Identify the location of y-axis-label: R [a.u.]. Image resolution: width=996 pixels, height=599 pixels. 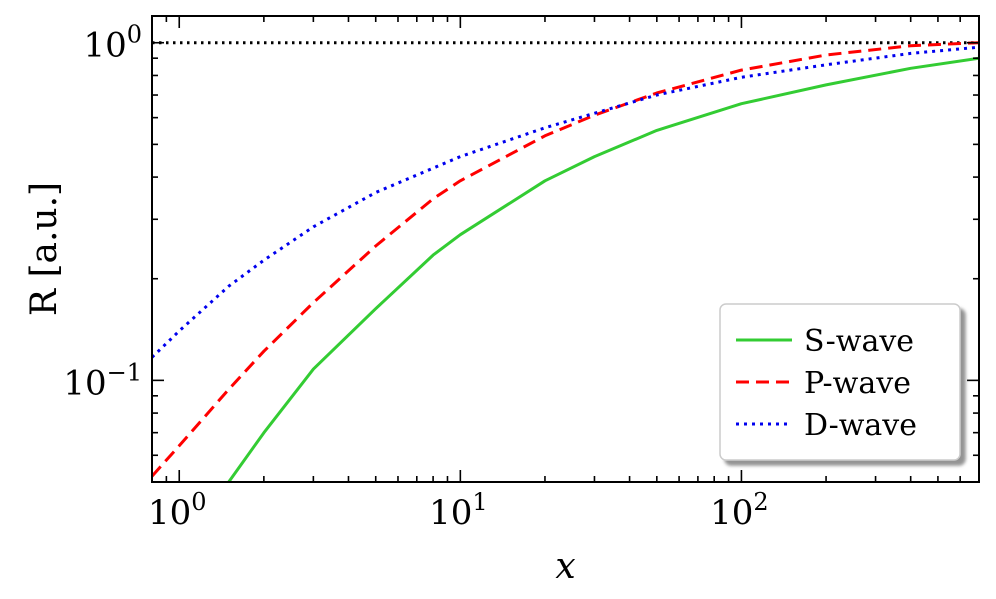
(44, 249).